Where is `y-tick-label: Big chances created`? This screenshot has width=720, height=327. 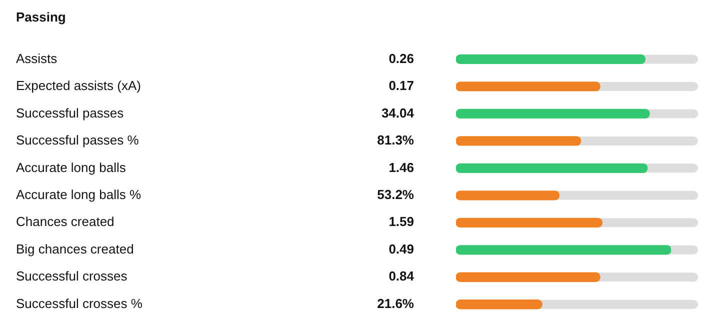
y-tick-label: Big chances created is located at coordinates (75, 248).